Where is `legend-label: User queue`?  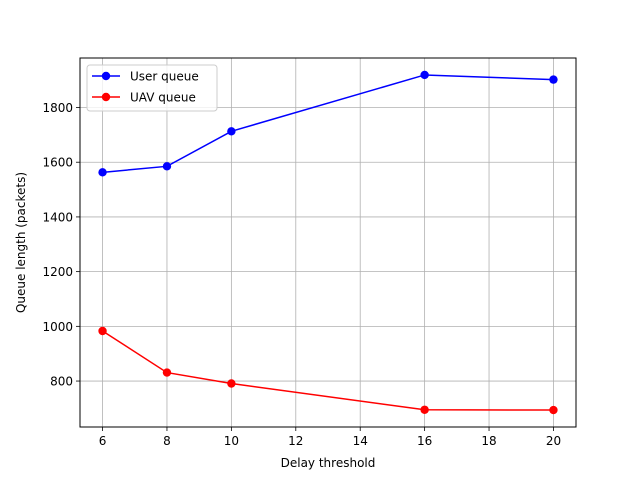
legend-label: User queue is located at coordinates (164, 77).